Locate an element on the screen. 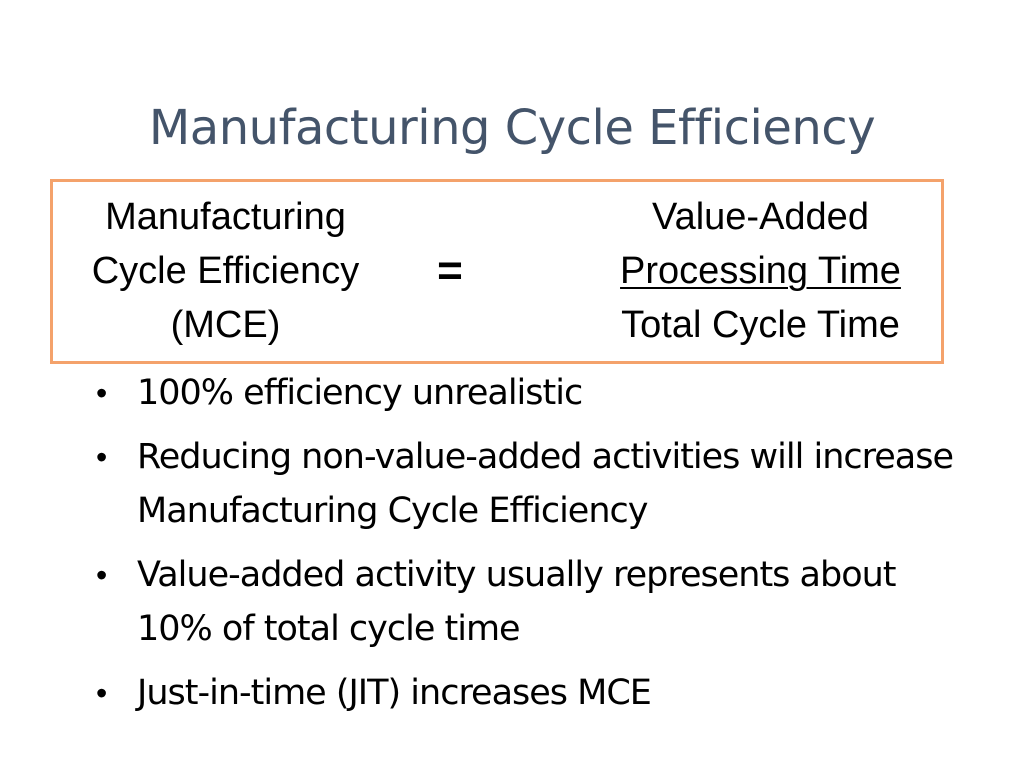 This screenshot has height=768, width=1024. slide-title: Manufacturing Cycle Efficiency is located at coordinates (512, 128).